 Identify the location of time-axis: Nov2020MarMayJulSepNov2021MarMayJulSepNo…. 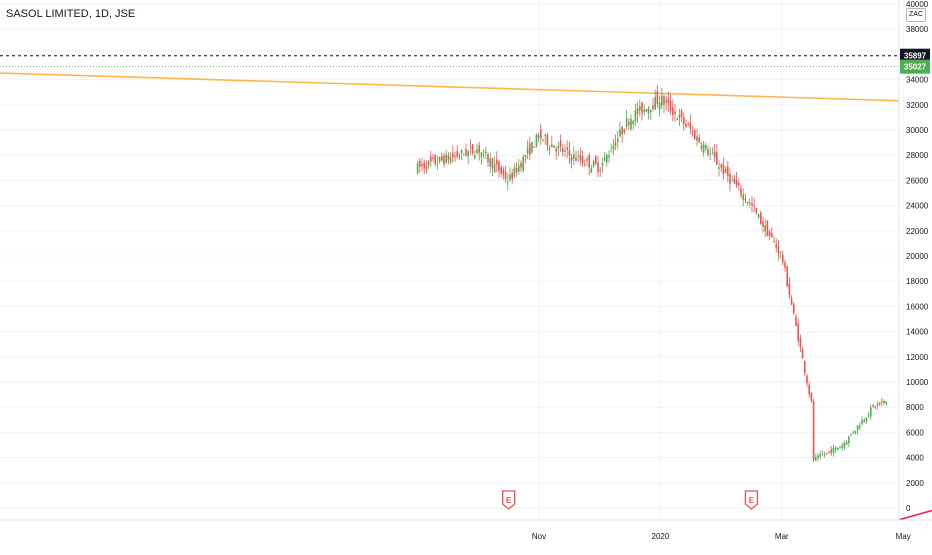
(732, 536).